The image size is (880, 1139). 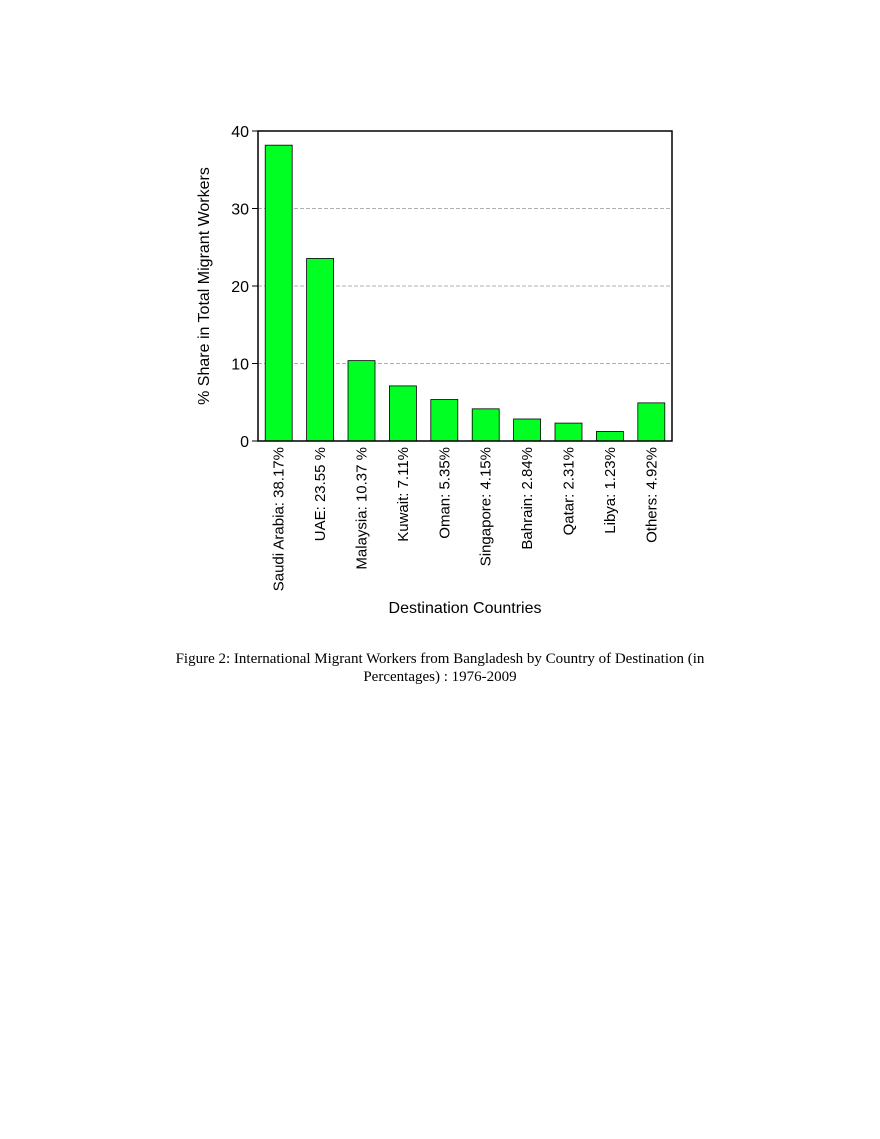 What do you see at coordinates (240, 365) in the screenshot?
I see `y-tick-label: 10` at bounding box center [240, 365].